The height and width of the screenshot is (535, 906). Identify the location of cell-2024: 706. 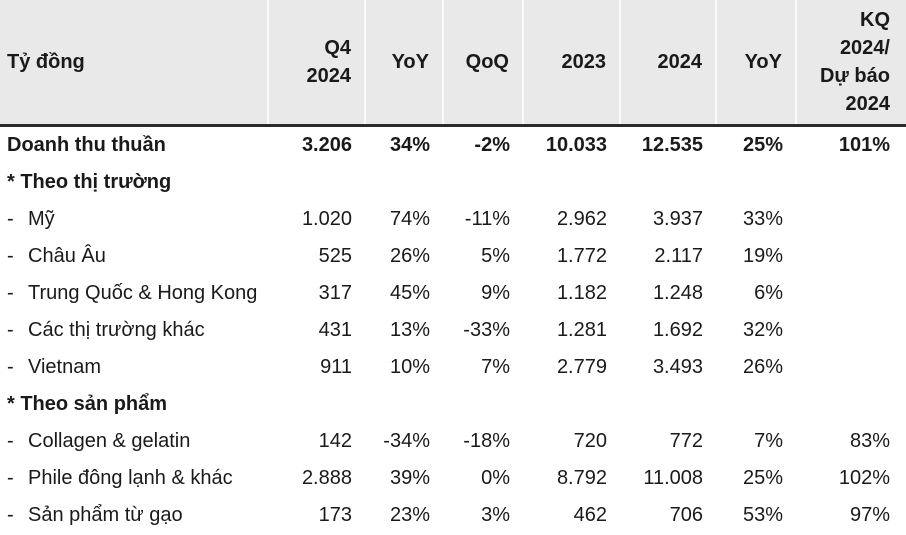
(686, 515).